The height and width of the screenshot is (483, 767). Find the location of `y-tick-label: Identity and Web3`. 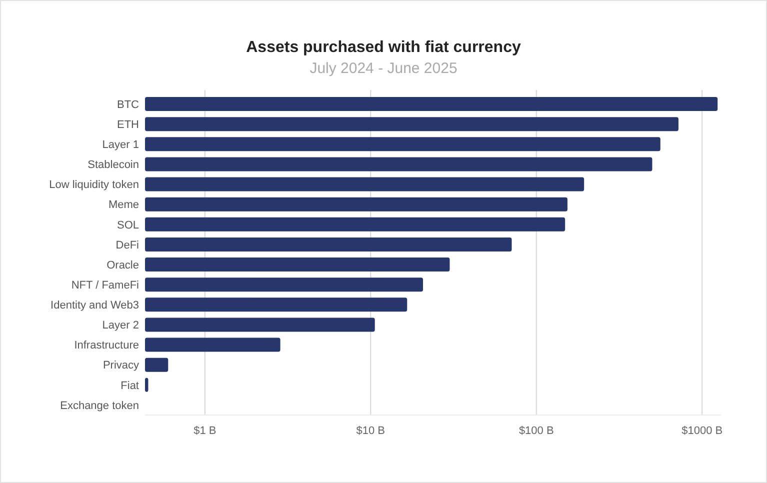

y-tick-label: Identity and Web3 is located at coordinates (94, 306).